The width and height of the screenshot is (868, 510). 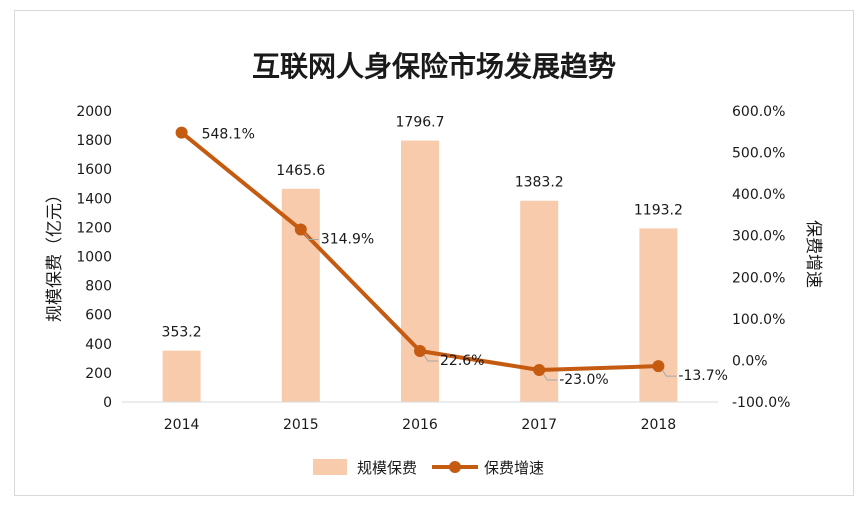 What do you see at coordinates (761, 403) in the screenshot?
I see `y-right-tick-label: -100.0%` at bounding box center [761, 403].